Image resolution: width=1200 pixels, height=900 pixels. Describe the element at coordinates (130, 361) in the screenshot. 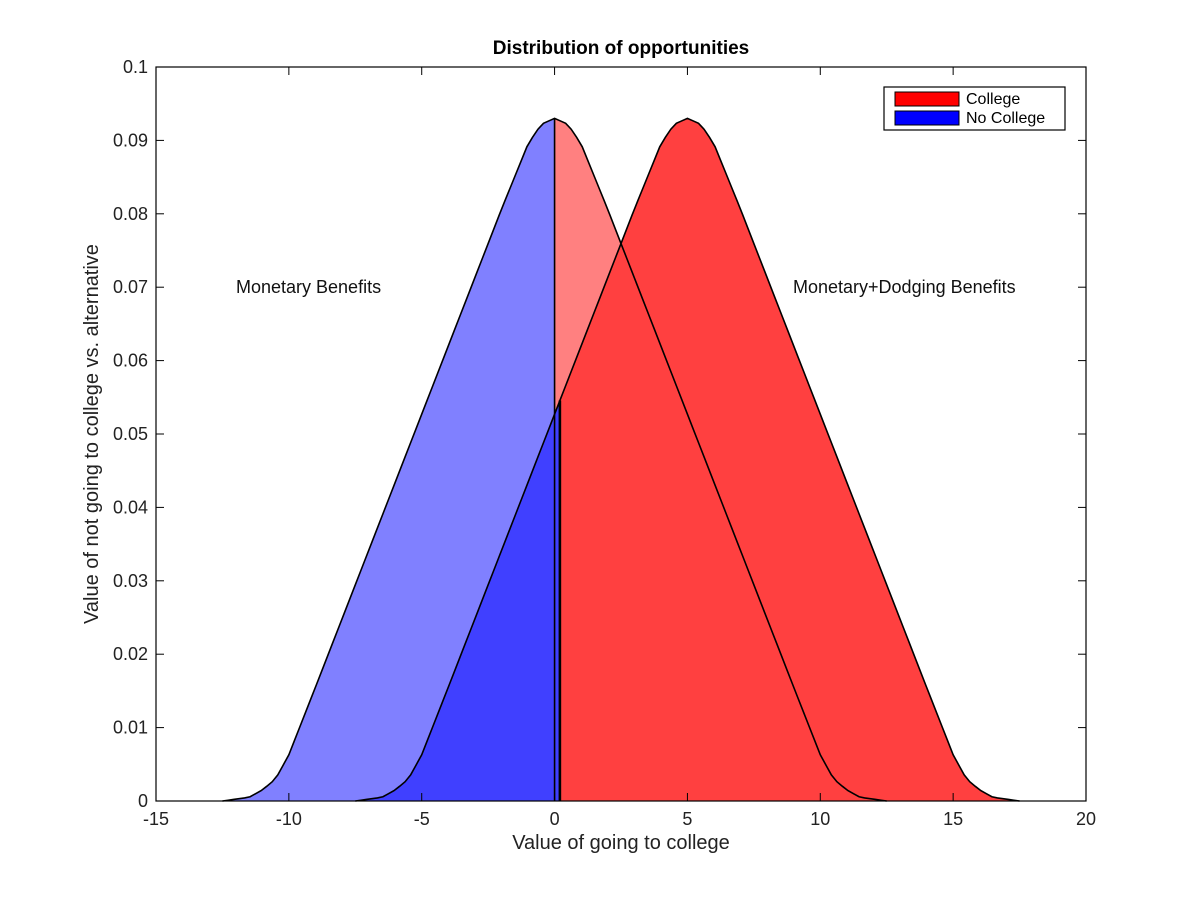

I see `y-tick-label: 0.06` at that location.